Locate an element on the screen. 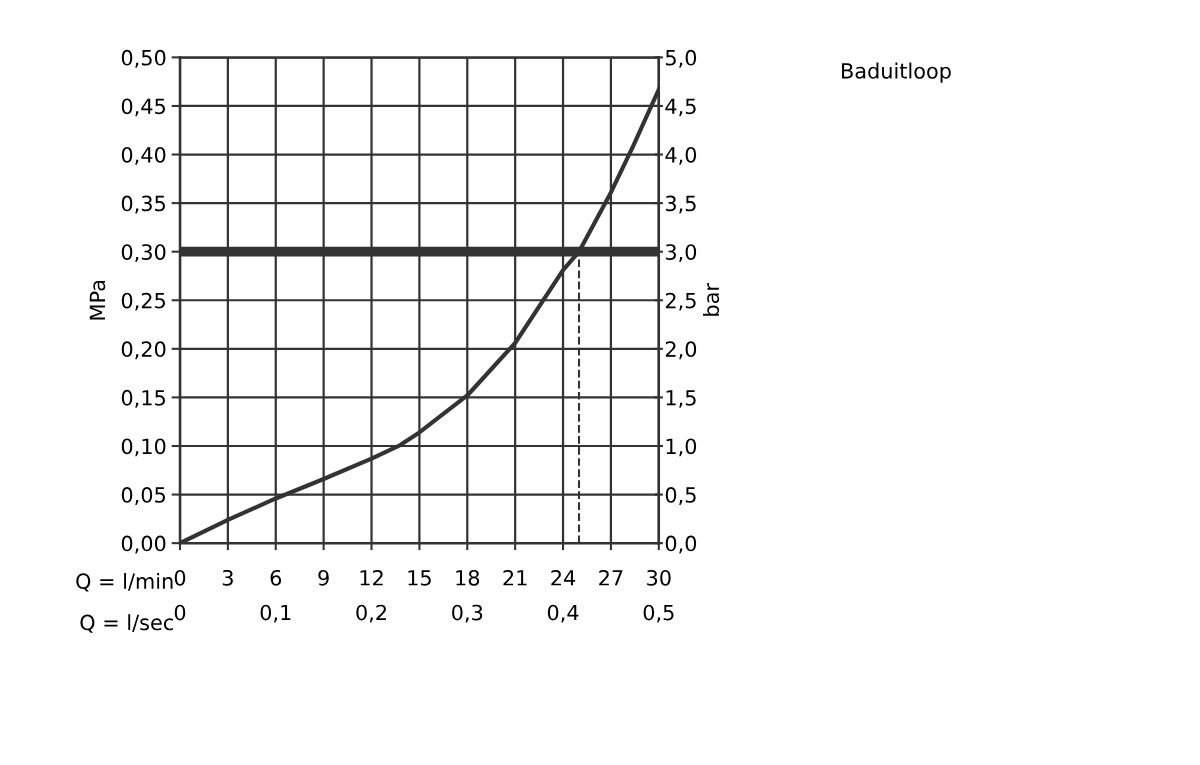  y2-axis-title: bar is located at coordinates (711, 299).